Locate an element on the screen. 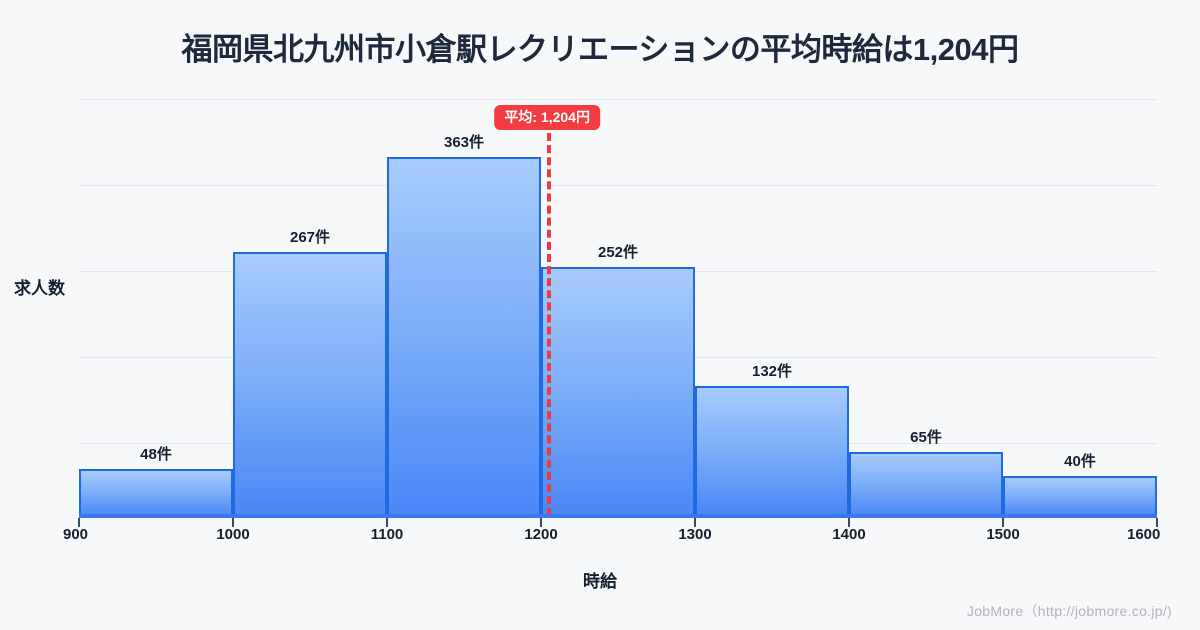  bar-value-label: 252件 is located at coordinates (618, 252).